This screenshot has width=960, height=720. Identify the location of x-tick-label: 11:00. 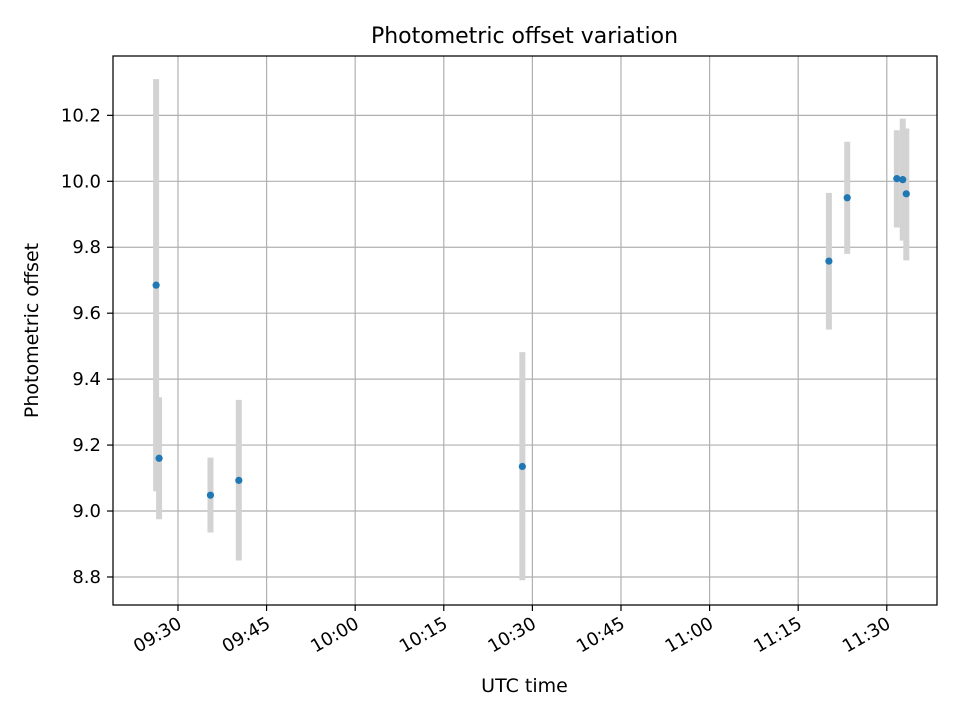
(689, 635).